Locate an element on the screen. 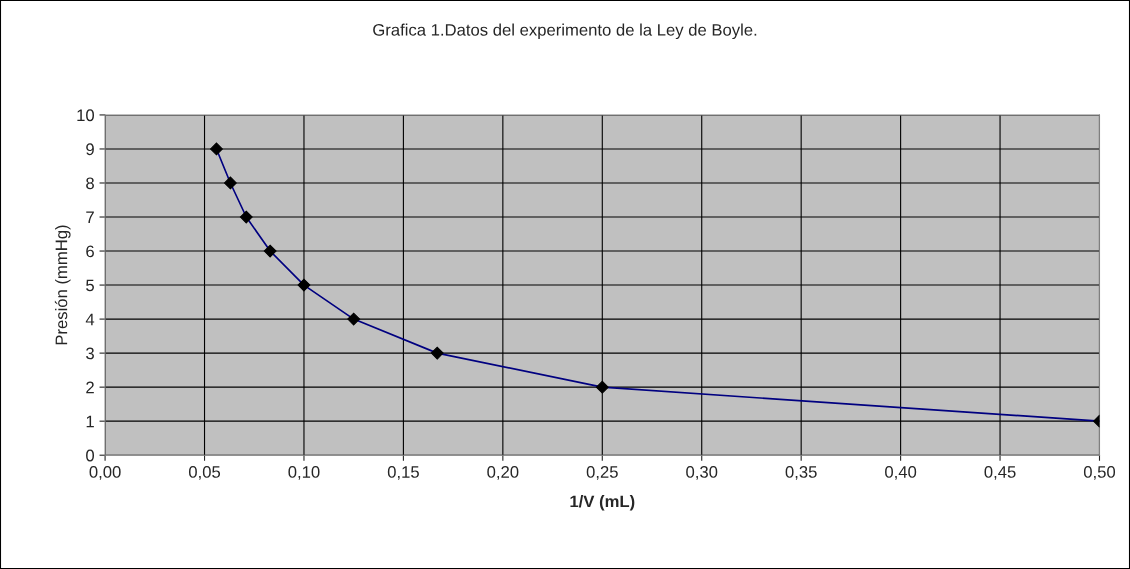  y-tick-label: 3 is located at coordinates (90, 353).